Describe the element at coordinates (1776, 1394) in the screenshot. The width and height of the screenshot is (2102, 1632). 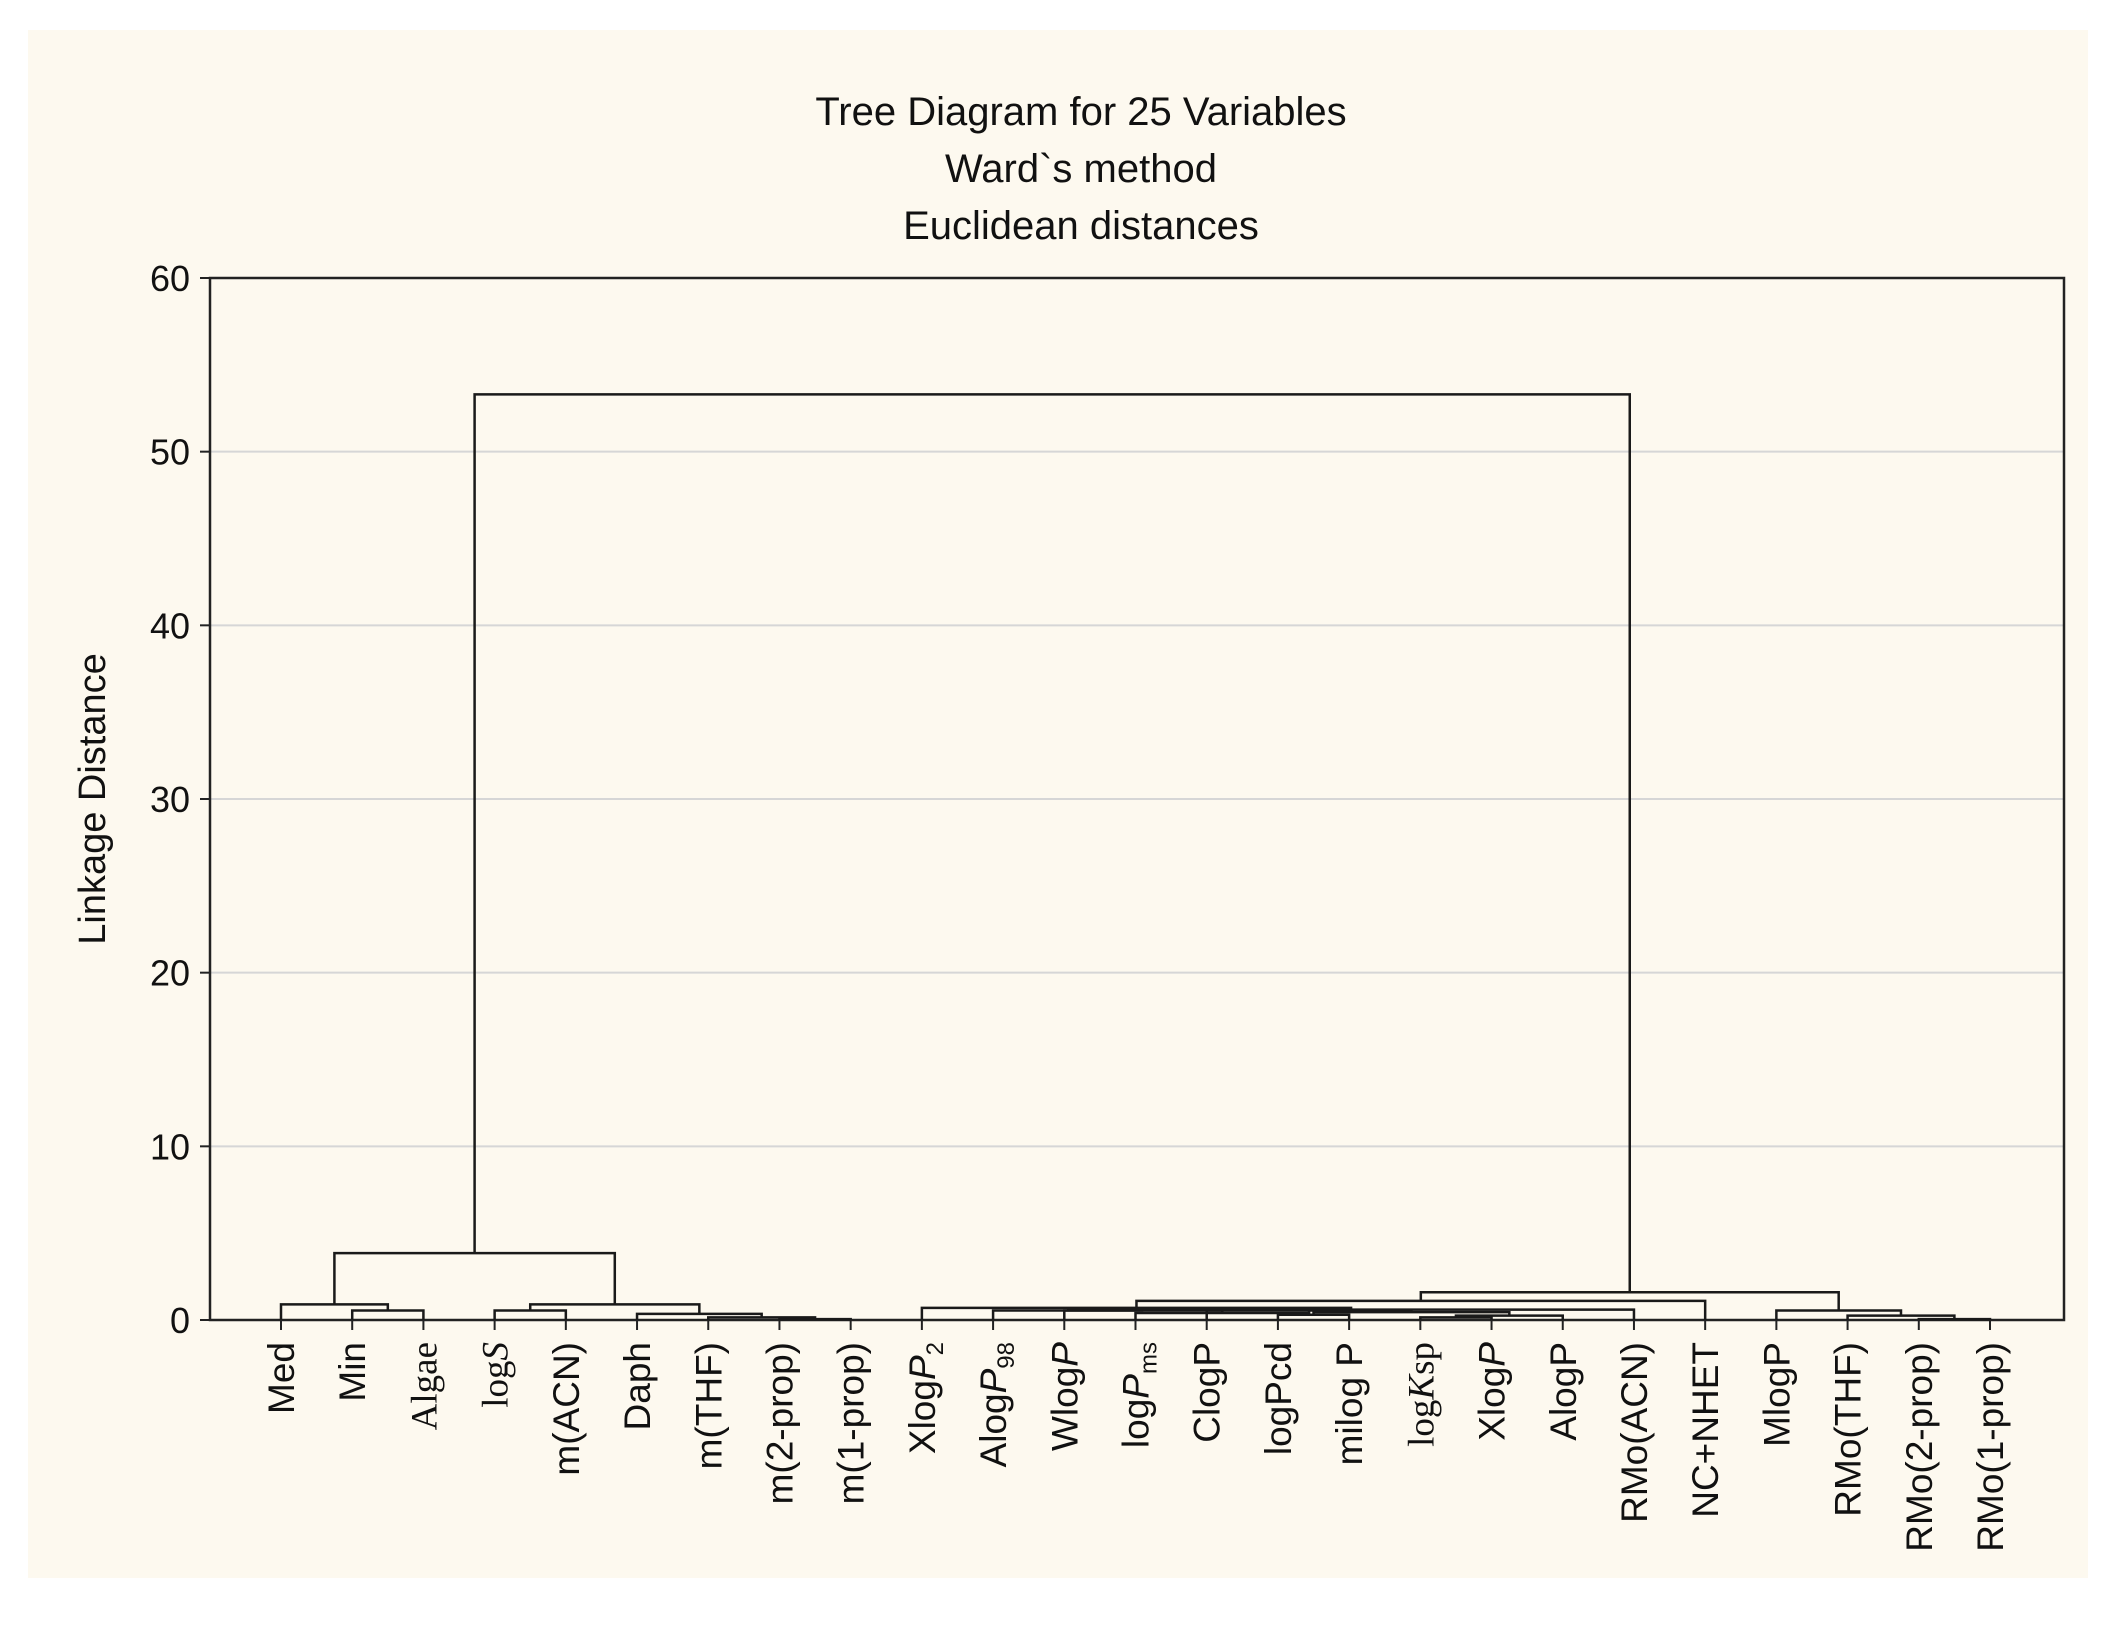
I see `leaf-label: MlogP` at that location.